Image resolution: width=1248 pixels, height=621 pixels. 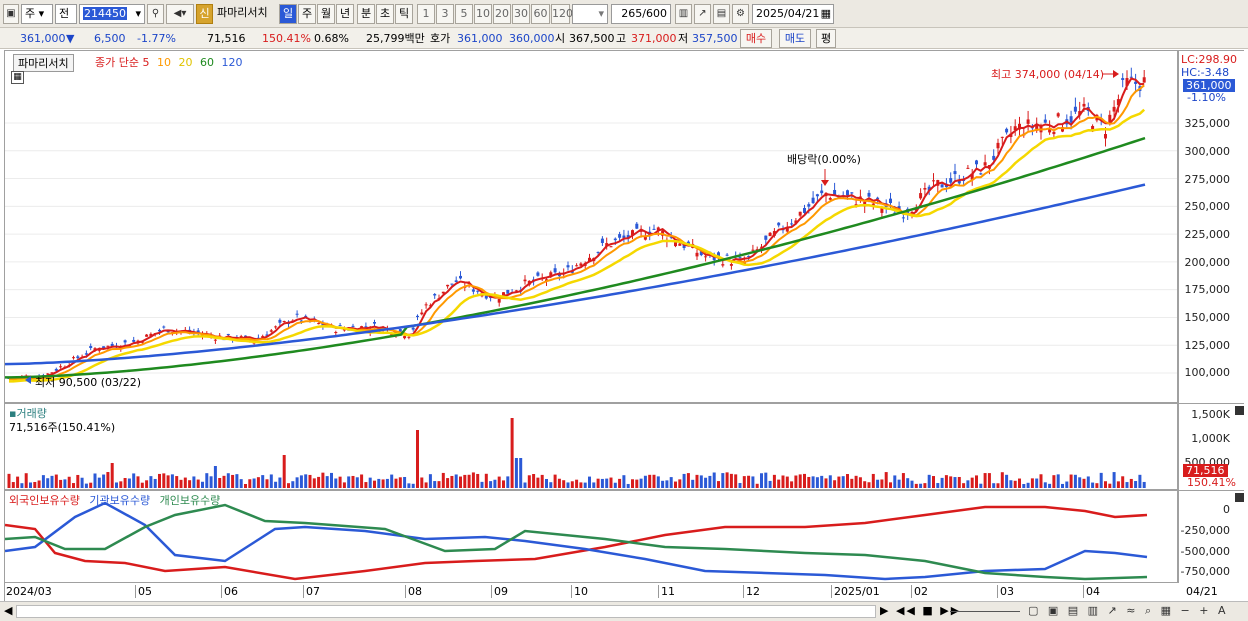 What do you see at coordinates (446, 611) in the screenshot?
I see `scrollbar-track` at bounding box center [446, 611].